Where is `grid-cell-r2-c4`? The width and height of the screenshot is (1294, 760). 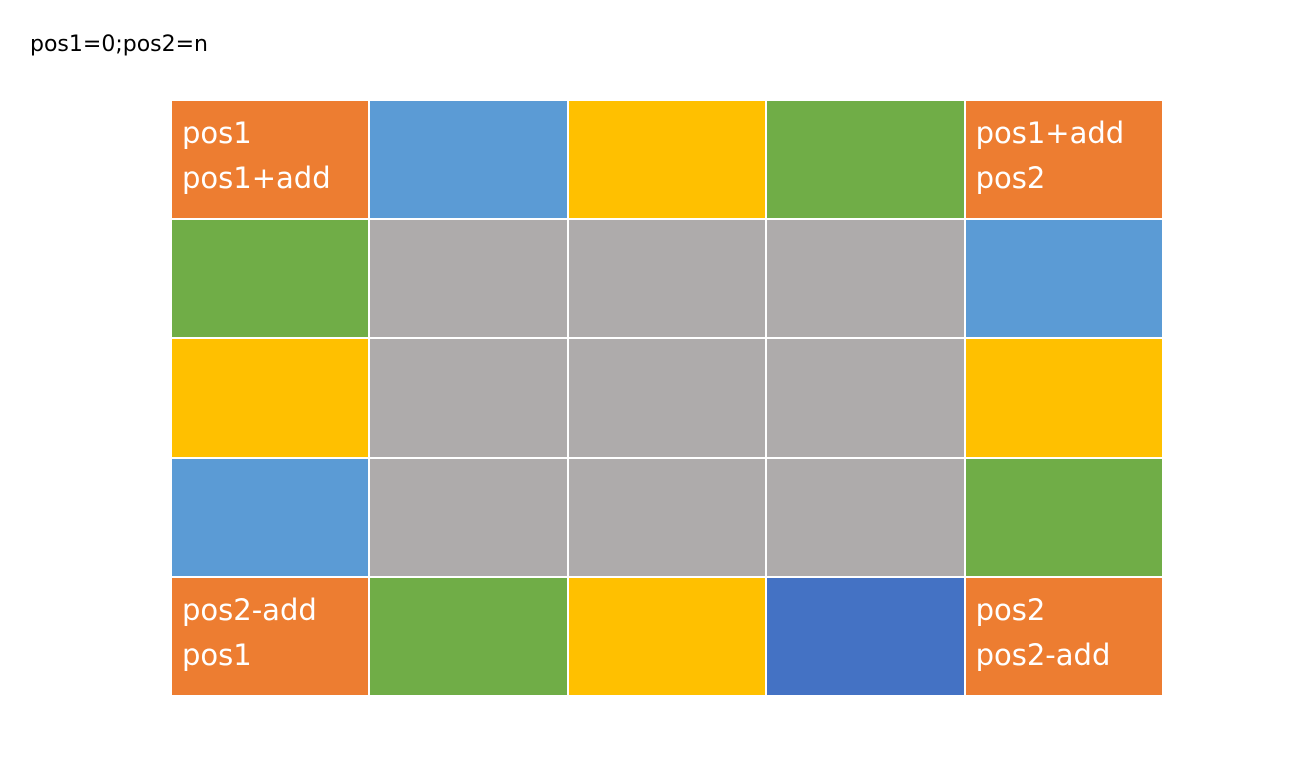 grid-cell-r2-c4 is located at coordinates (865, 279).